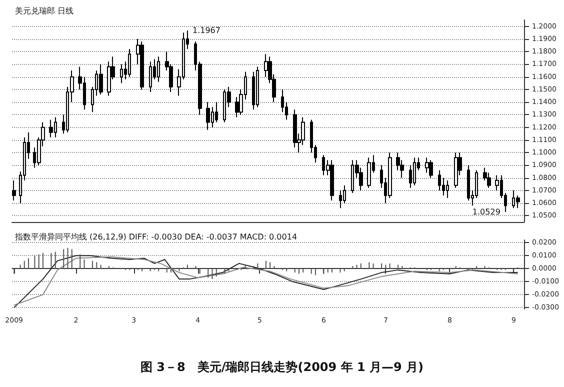  Describe the element at coordinates (282, 367) in the screenshot. I see `caption: 图 3－8 美元/瑞郎日线走势(2009 年 1 月—9 月)` at that location.